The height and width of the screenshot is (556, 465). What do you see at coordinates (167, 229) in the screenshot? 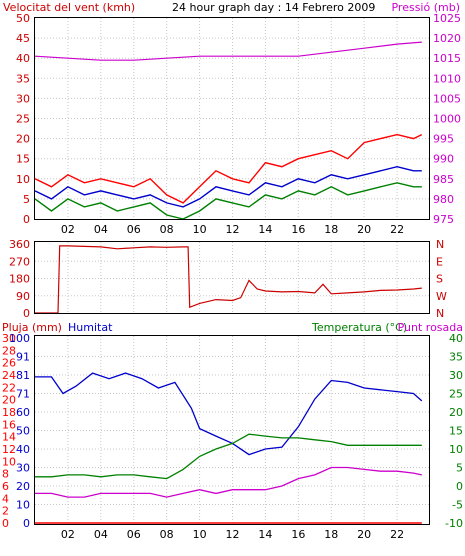
I see `wind-x-tick-08: 08` at bounding box center [167, 229].